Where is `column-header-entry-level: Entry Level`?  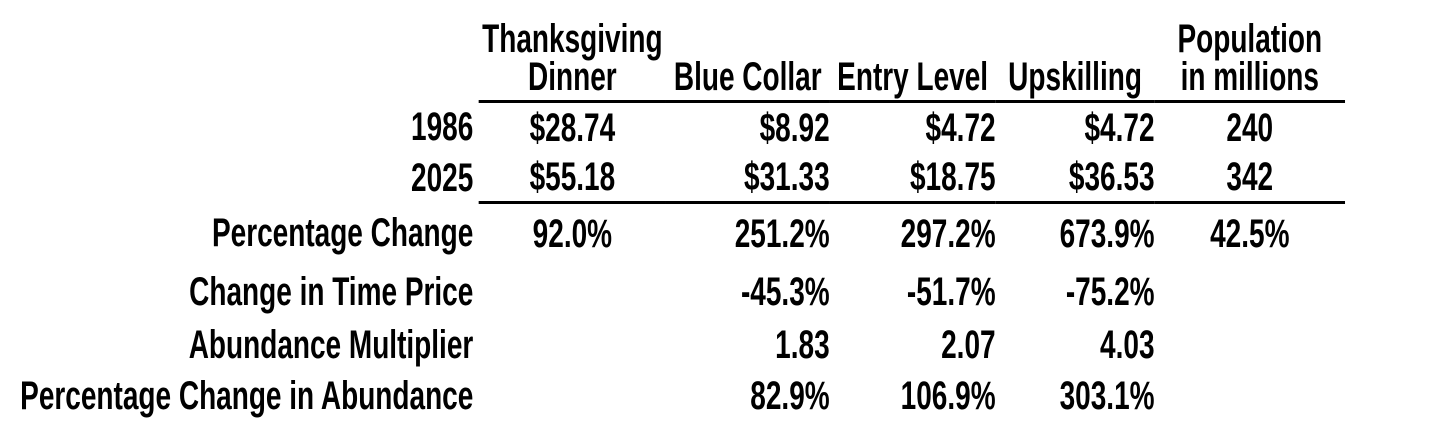 column-header-entry-level: Entry Level is located at coordinates (912, 52).